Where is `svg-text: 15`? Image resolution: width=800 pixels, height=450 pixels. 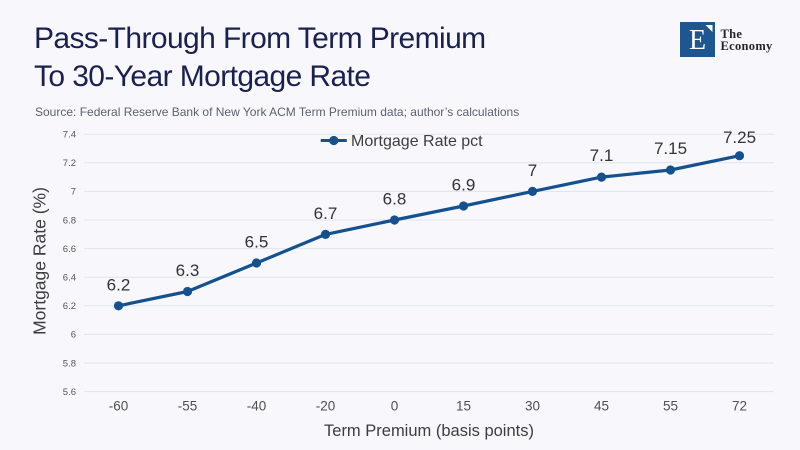
svg-text: 15 is located at coordinates (463, 406).